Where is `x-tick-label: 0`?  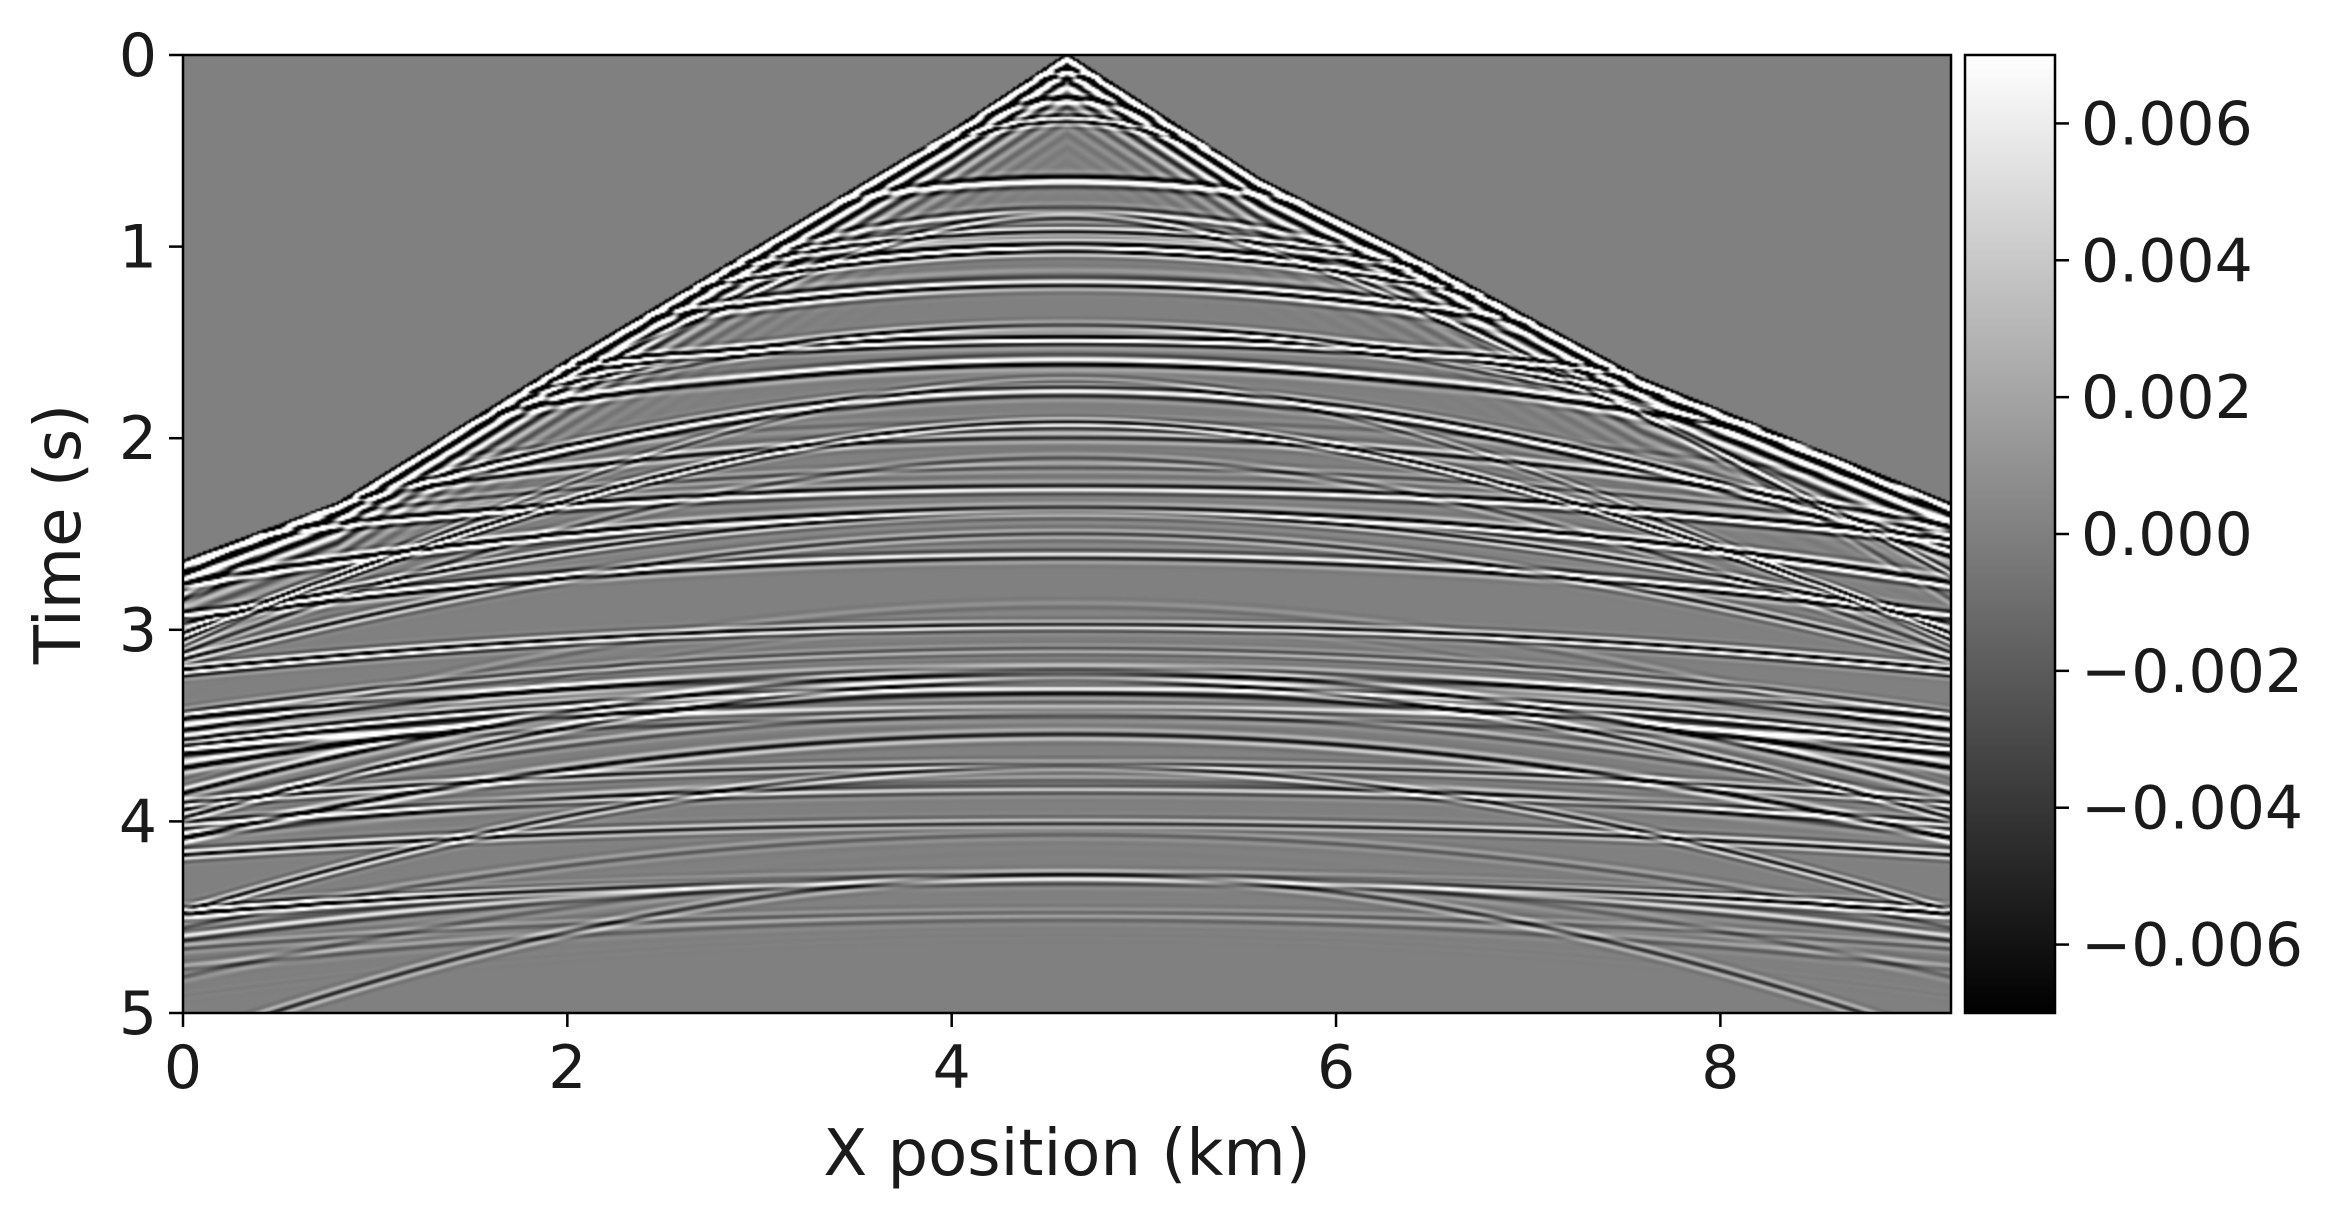 x-tick-label: 0 is located at coordinates (183, 1068).